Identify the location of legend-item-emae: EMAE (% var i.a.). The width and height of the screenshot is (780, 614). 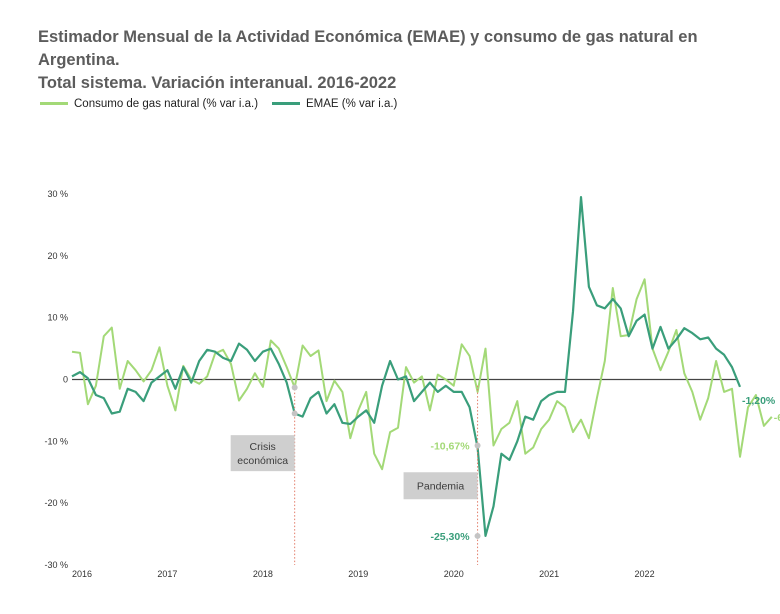
(334, 104).